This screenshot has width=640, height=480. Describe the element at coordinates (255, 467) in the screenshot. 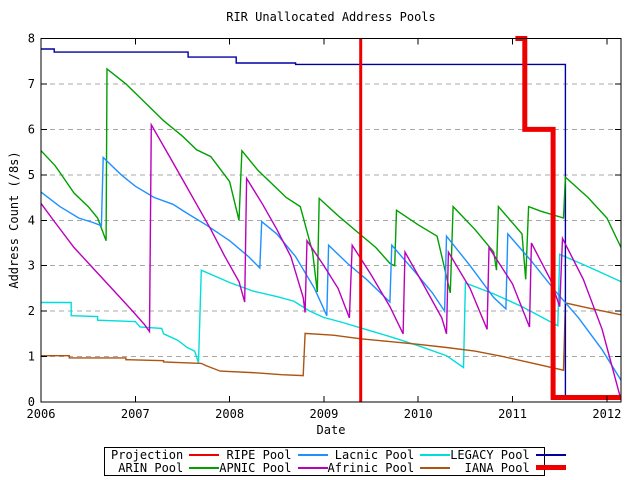

I see `legend-label: APNIC Pool` at that location.